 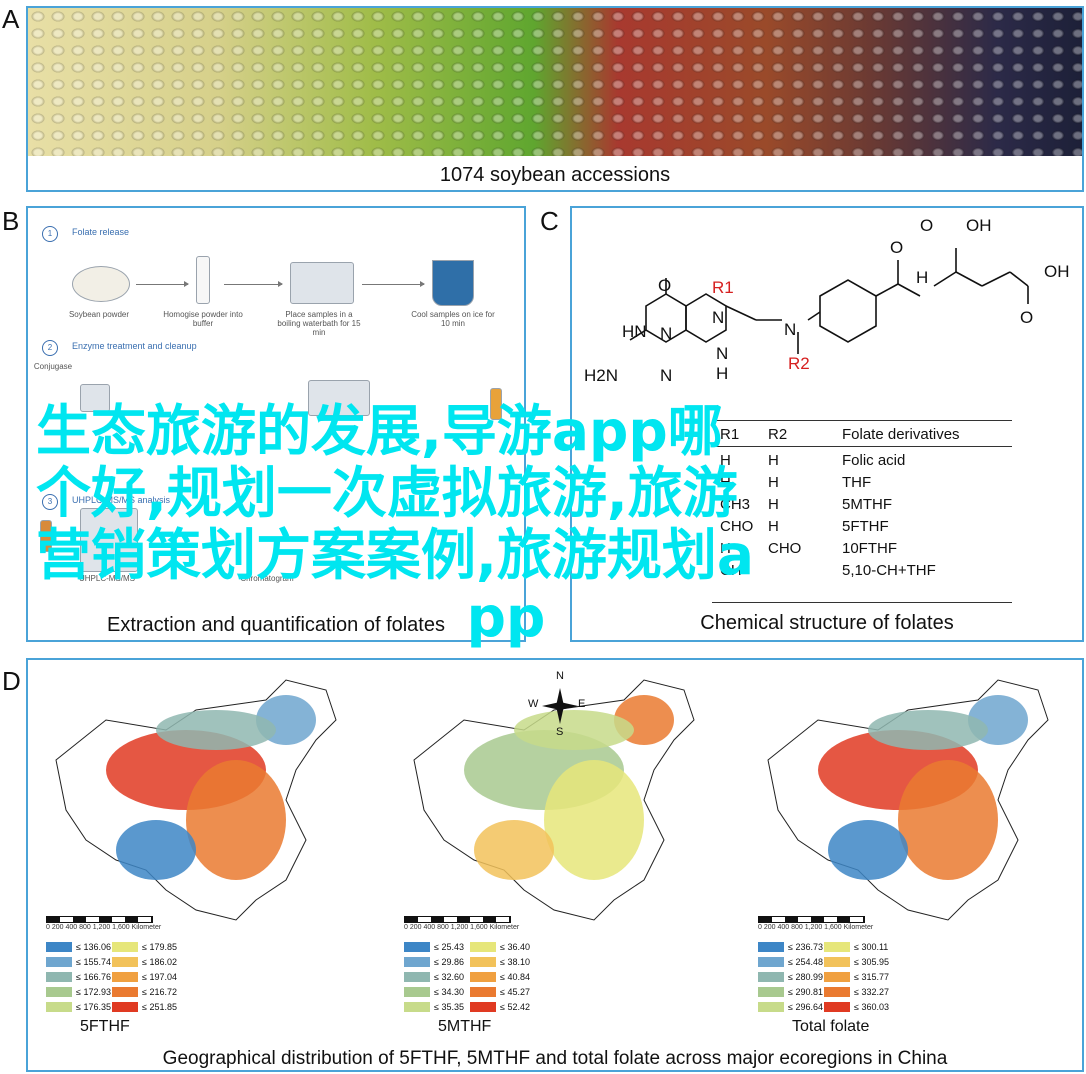 What do you see at coordinates (790, 1007) in the screenshot?
I see `legend-item: ≤ 296.64` at bounding box center [790, 1007].